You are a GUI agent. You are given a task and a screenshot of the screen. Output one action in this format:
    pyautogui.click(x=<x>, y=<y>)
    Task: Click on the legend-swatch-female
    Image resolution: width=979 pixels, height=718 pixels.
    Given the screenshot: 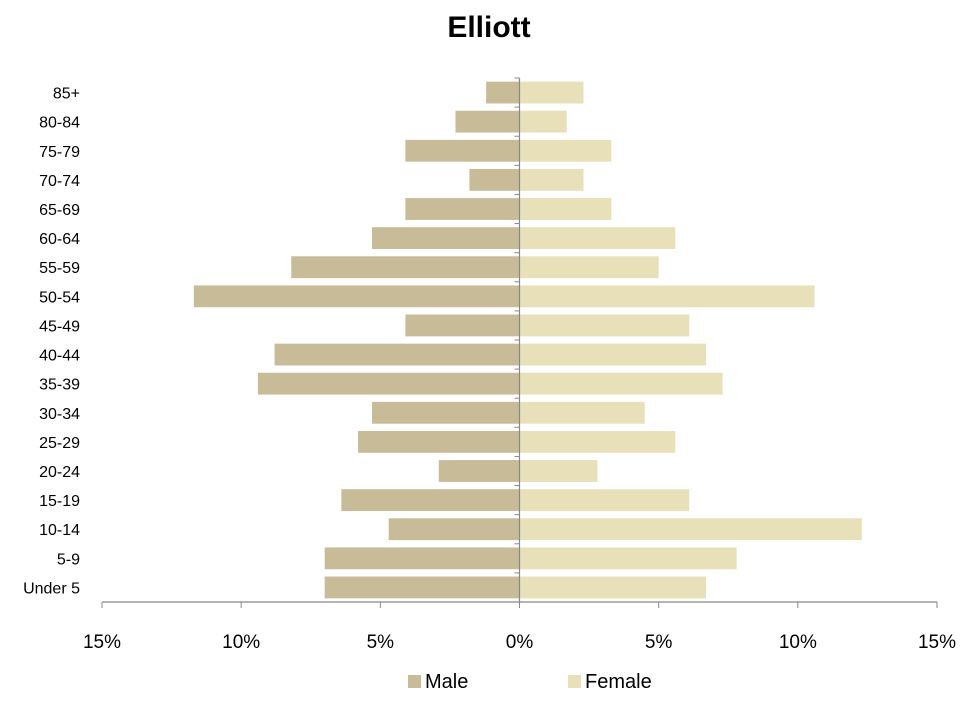 What is the action you would take?
    pyautogui.click(x=574, y=681)
    